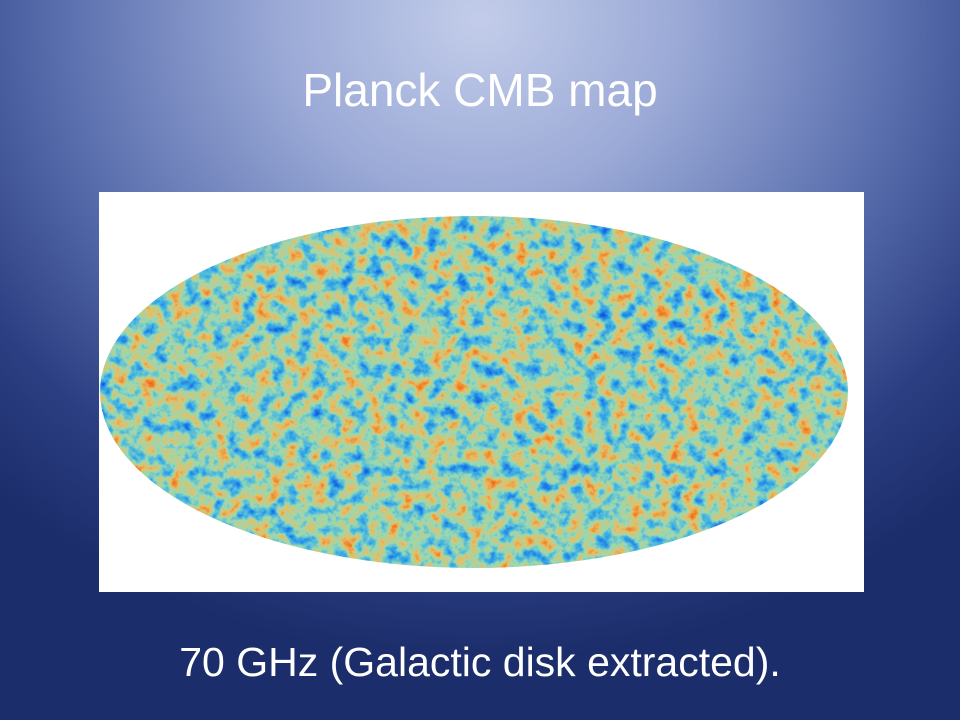  Describe the element at coordinates (480, 662) in the screenshot. I see `slide-caption: 70 GHz (Galactic disk extracted).` at that location.